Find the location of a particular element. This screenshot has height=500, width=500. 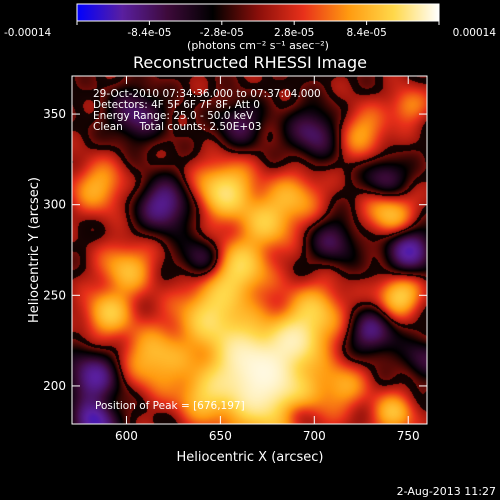

colorbar-tick-label: -0.00014 is located at coordinates (28, 33).